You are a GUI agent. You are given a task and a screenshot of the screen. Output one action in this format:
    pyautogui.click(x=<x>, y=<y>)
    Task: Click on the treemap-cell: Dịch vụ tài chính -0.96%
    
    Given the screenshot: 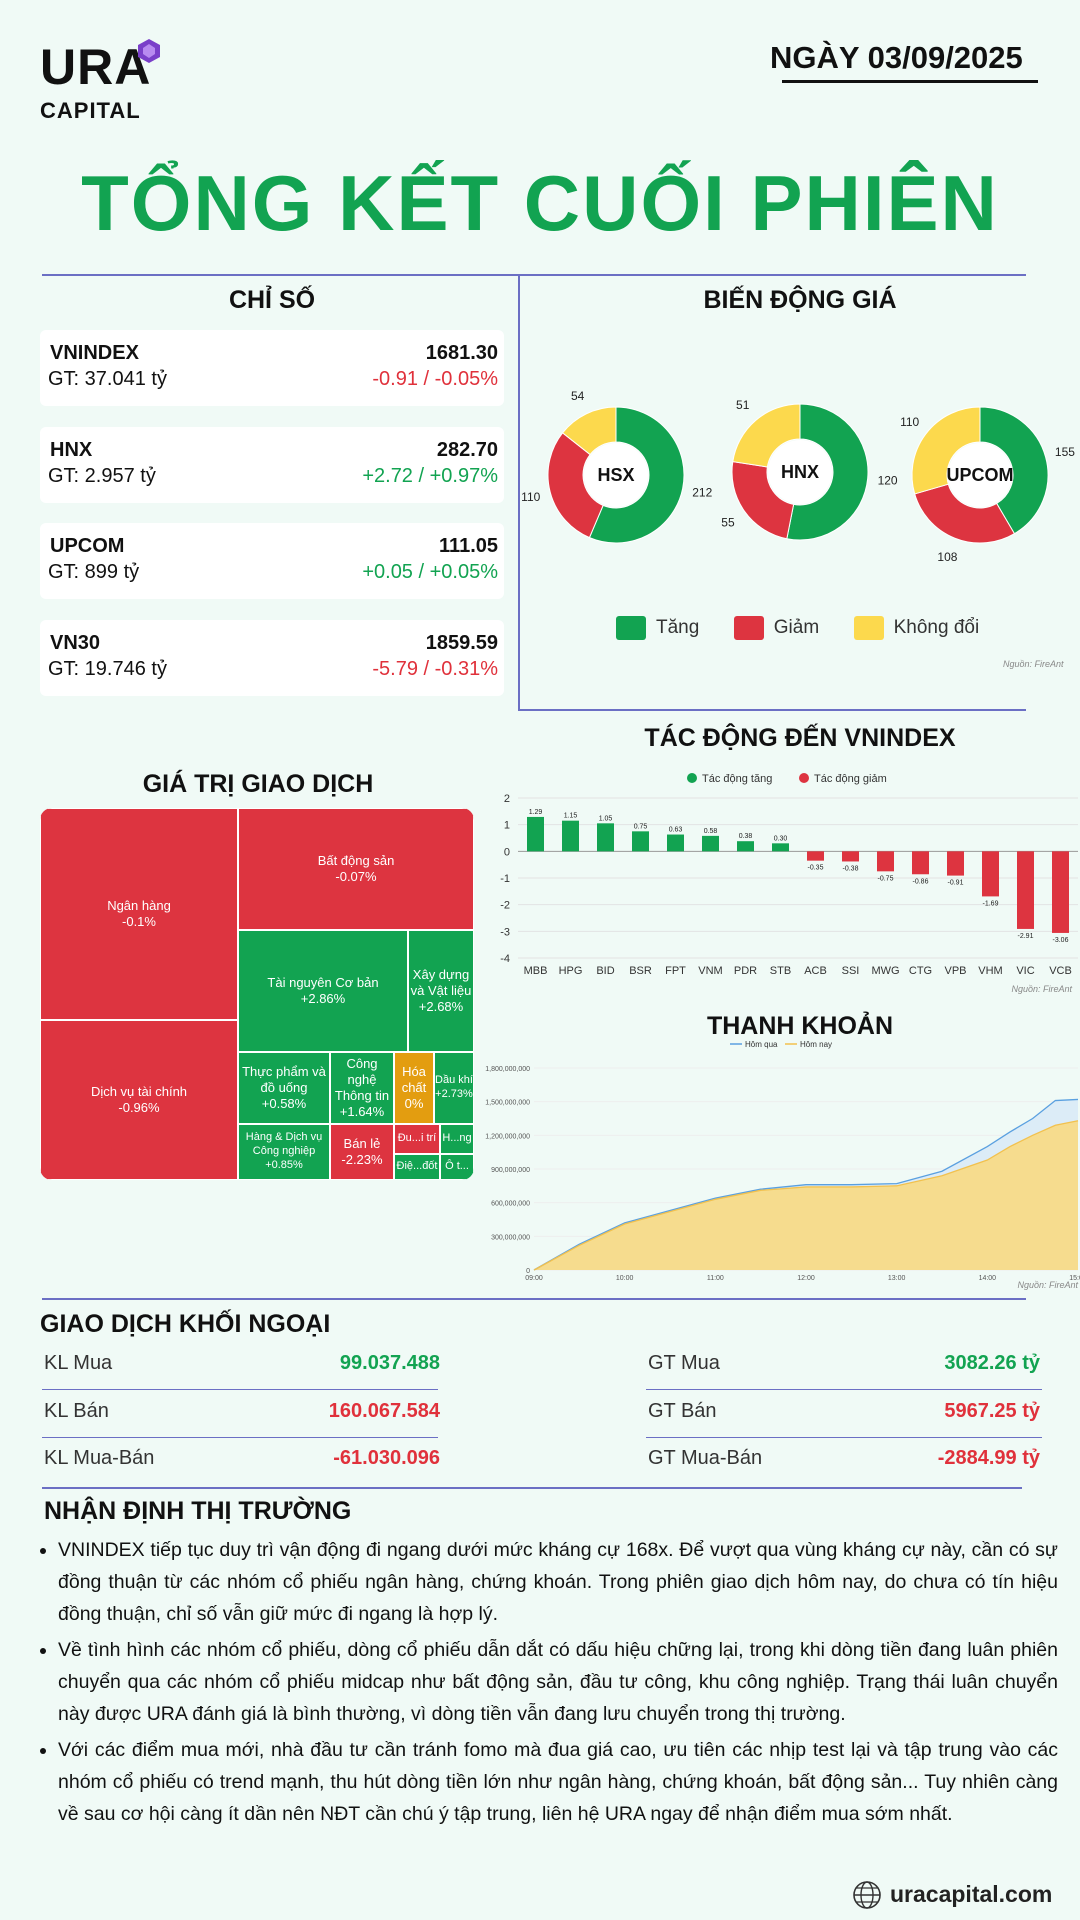 What is the action you would take?
    pyautogui.click(x=139, y=1100)
    